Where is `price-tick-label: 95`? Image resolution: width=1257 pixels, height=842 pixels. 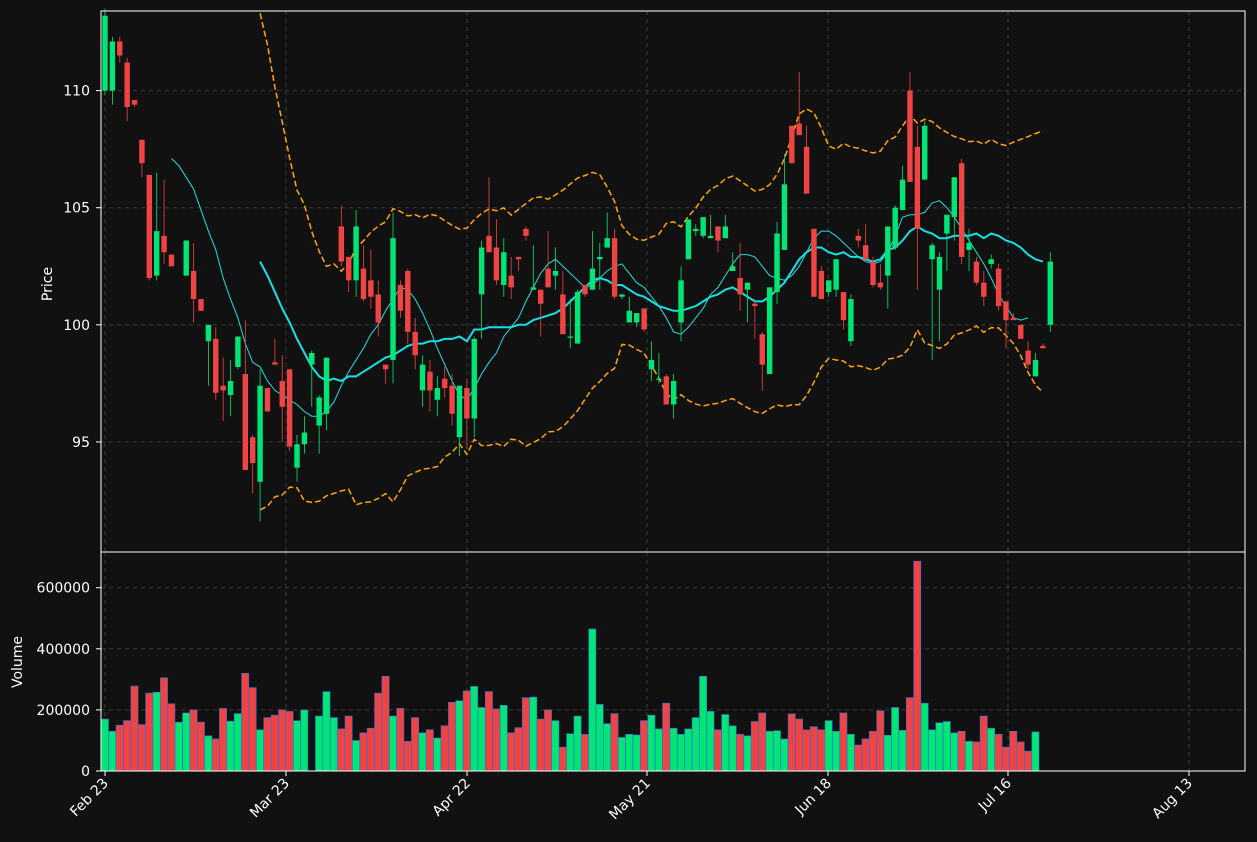
price-tick-label: 95 is located at coordinates (81, 443).